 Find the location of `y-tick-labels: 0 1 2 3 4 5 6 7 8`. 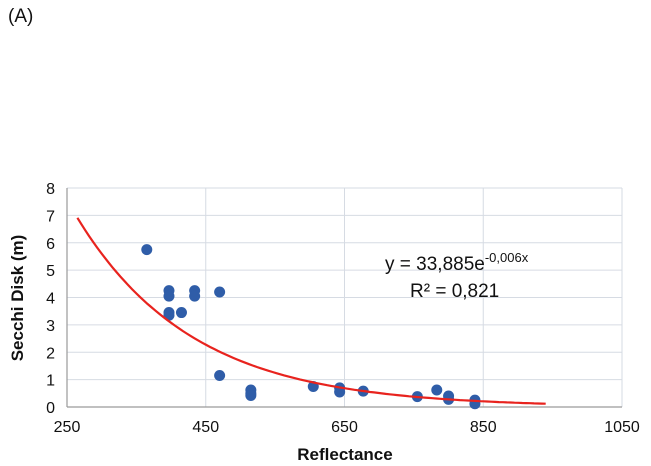

y-tick-labels: 0 1 2 3 4 5 6 7 8 is located at coordinates (50, 299).